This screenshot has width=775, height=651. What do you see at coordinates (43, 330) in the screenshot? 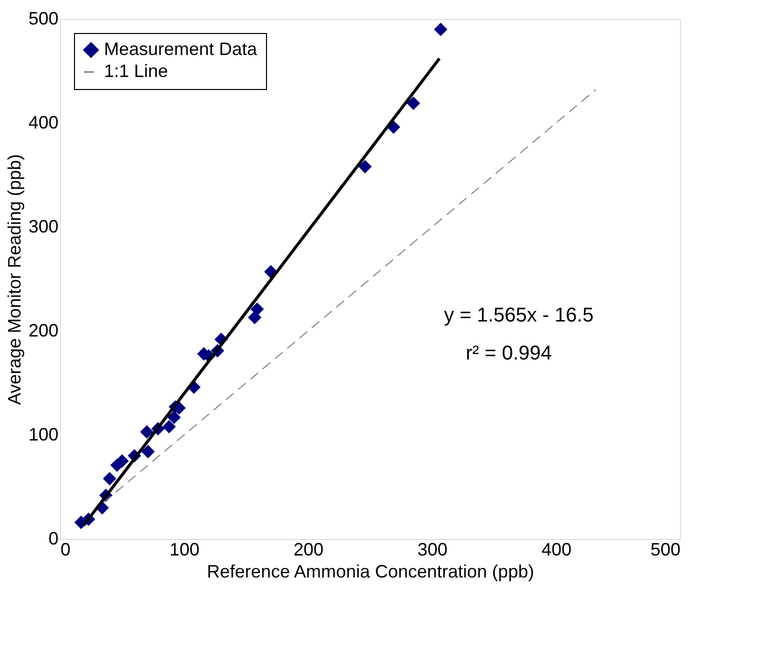
I see `y-tick-label: 200` at bounding box center [43, 330].